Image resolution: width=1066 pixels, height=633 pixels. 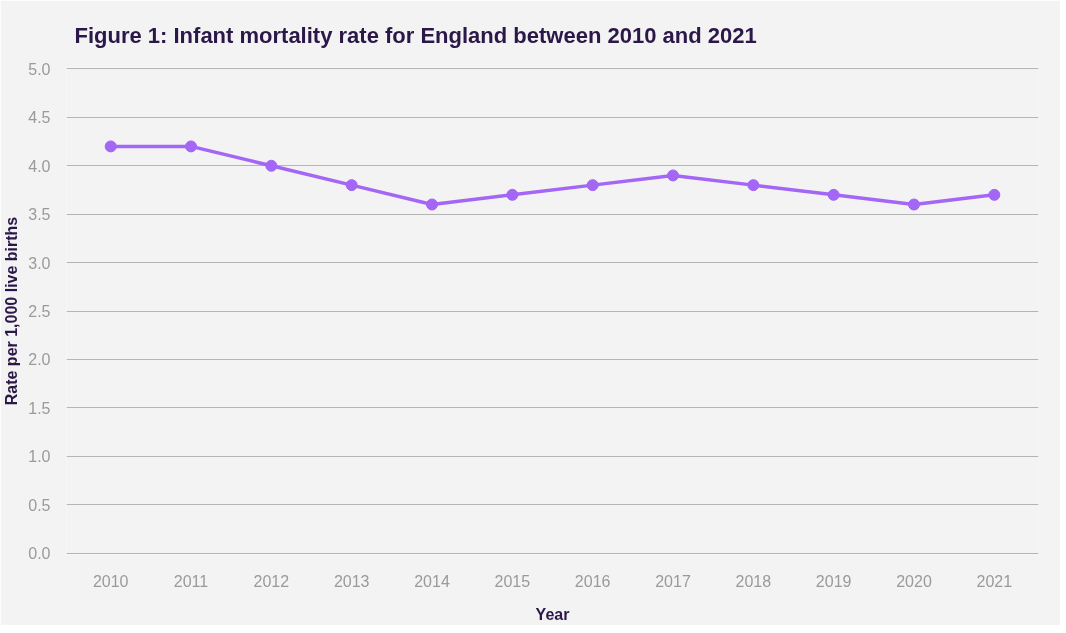 What do you see at coordinates (110, 581) in the screenshot?
I see `x-tick-label: 2010` at bounding box center [110, 581].